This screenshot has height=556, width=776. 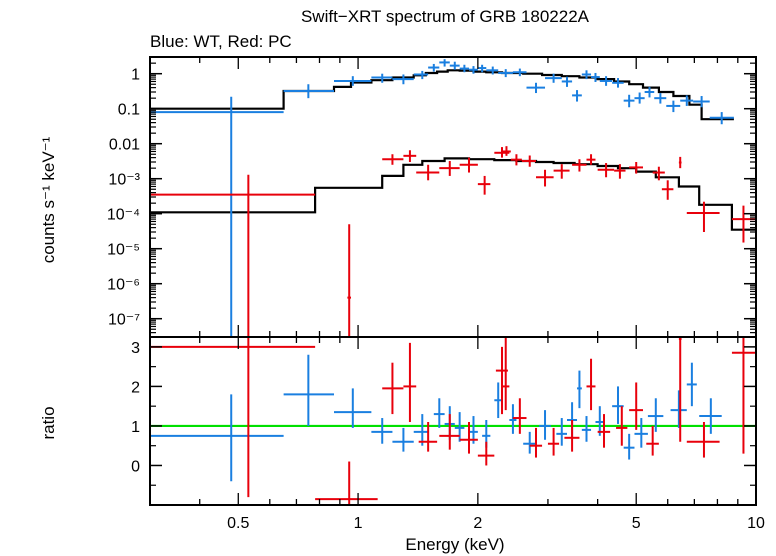 I want to click on y-tick-label: 2, so click(x=135, y=387).